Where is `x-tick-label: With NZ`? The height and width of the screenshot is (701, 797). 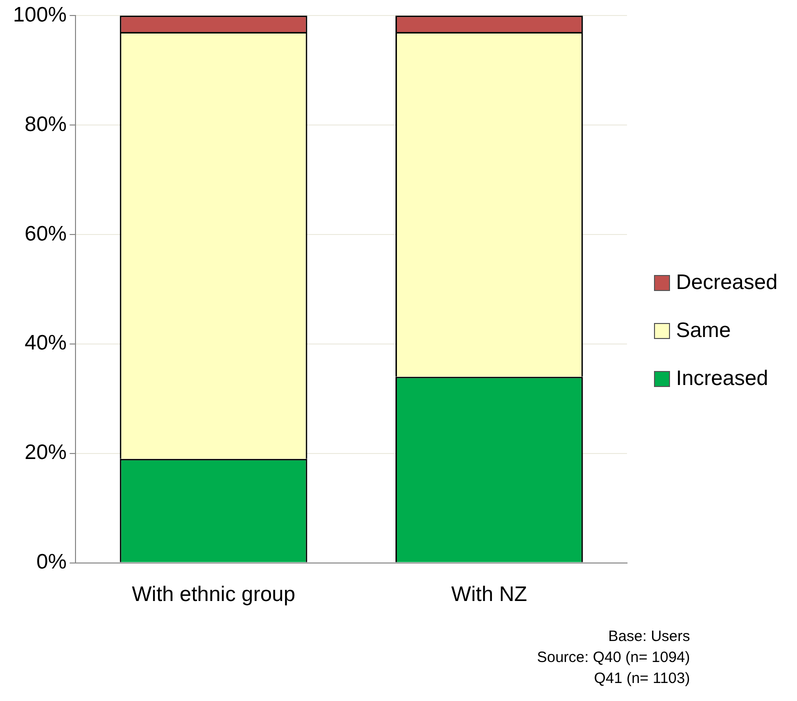 x-tick-label: With NZ is located at coordinates (489, 594).